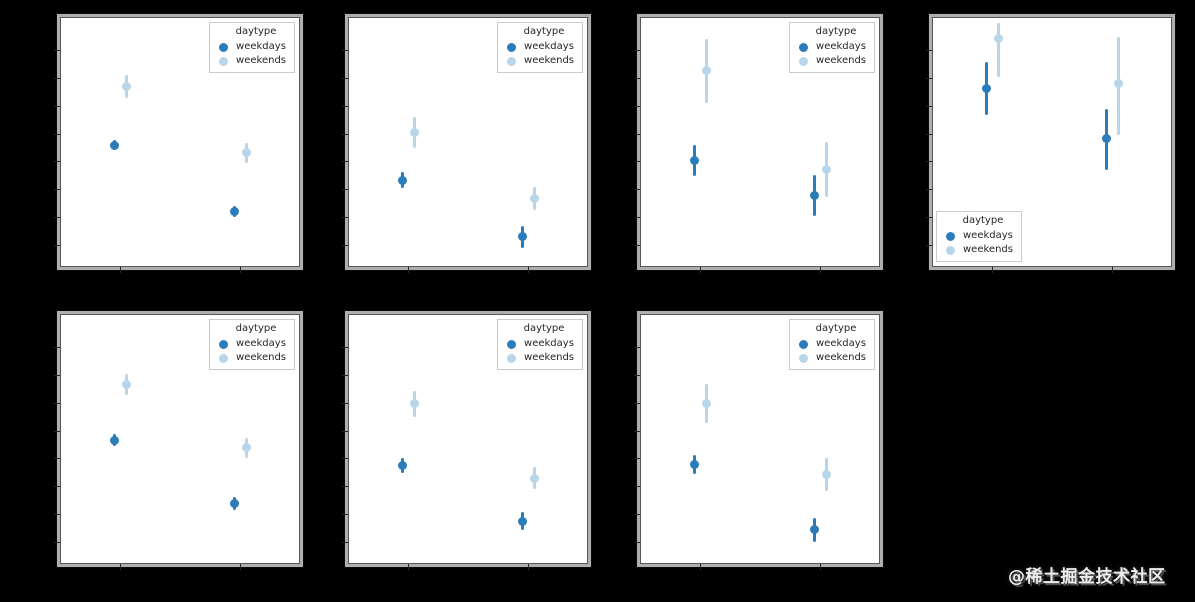  I want to click on subplot-panel-4: daytype weekdays weekends, so click(1050, 143).